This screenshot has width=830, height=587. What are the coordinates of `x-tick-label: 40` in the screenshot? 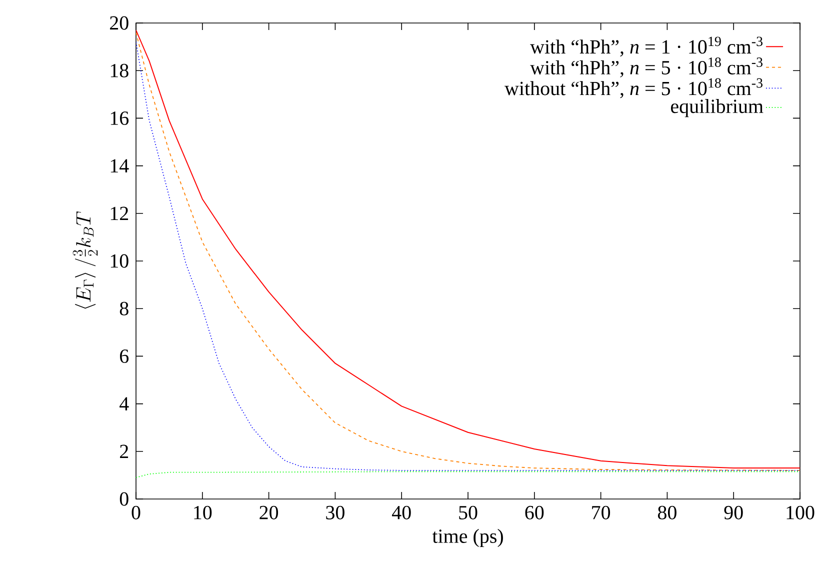 It's located at (401, 513).